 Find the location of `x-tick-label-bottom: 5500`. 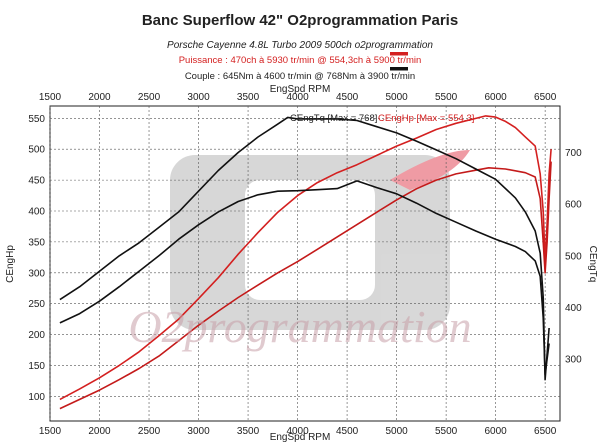

x-tick-label-bottom: 5500 is located at coordinates (446, 431).